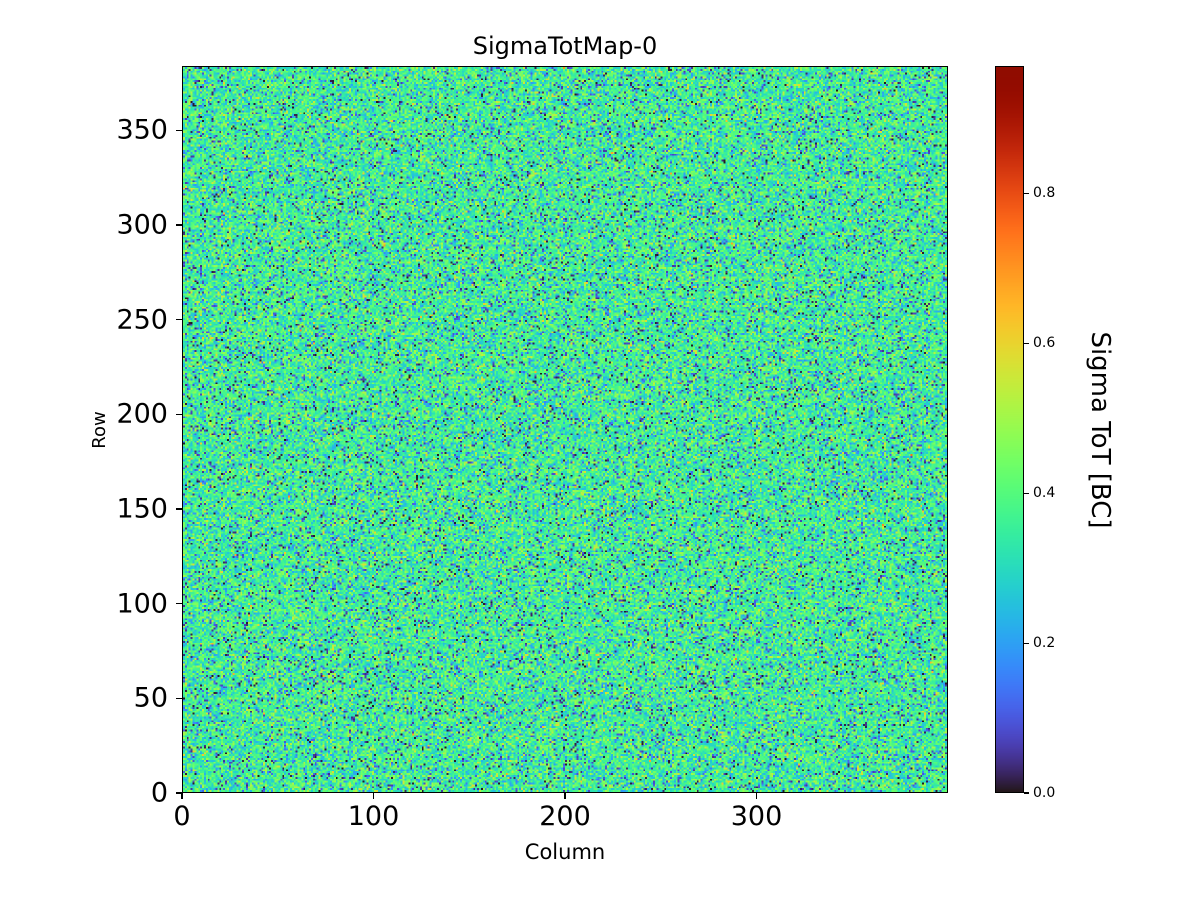 The height and width of the screenshot is (900, 1200). I want to click on x-tick-label: 100, so click(373, 816).